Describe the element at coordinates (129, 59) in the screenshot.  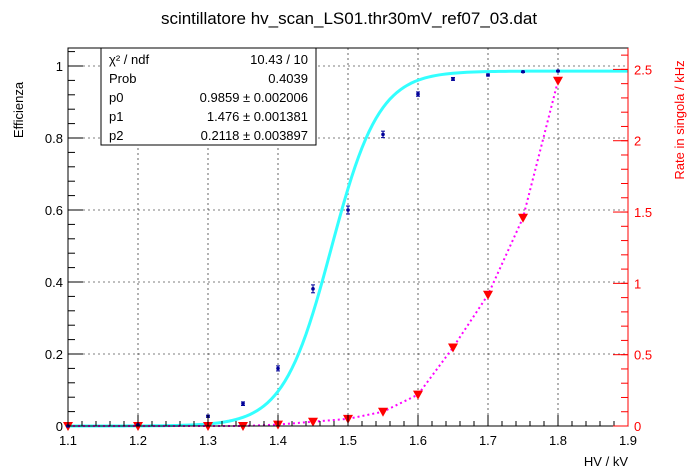
I see `stats-label-chi2: χ² / ndf` at that location.